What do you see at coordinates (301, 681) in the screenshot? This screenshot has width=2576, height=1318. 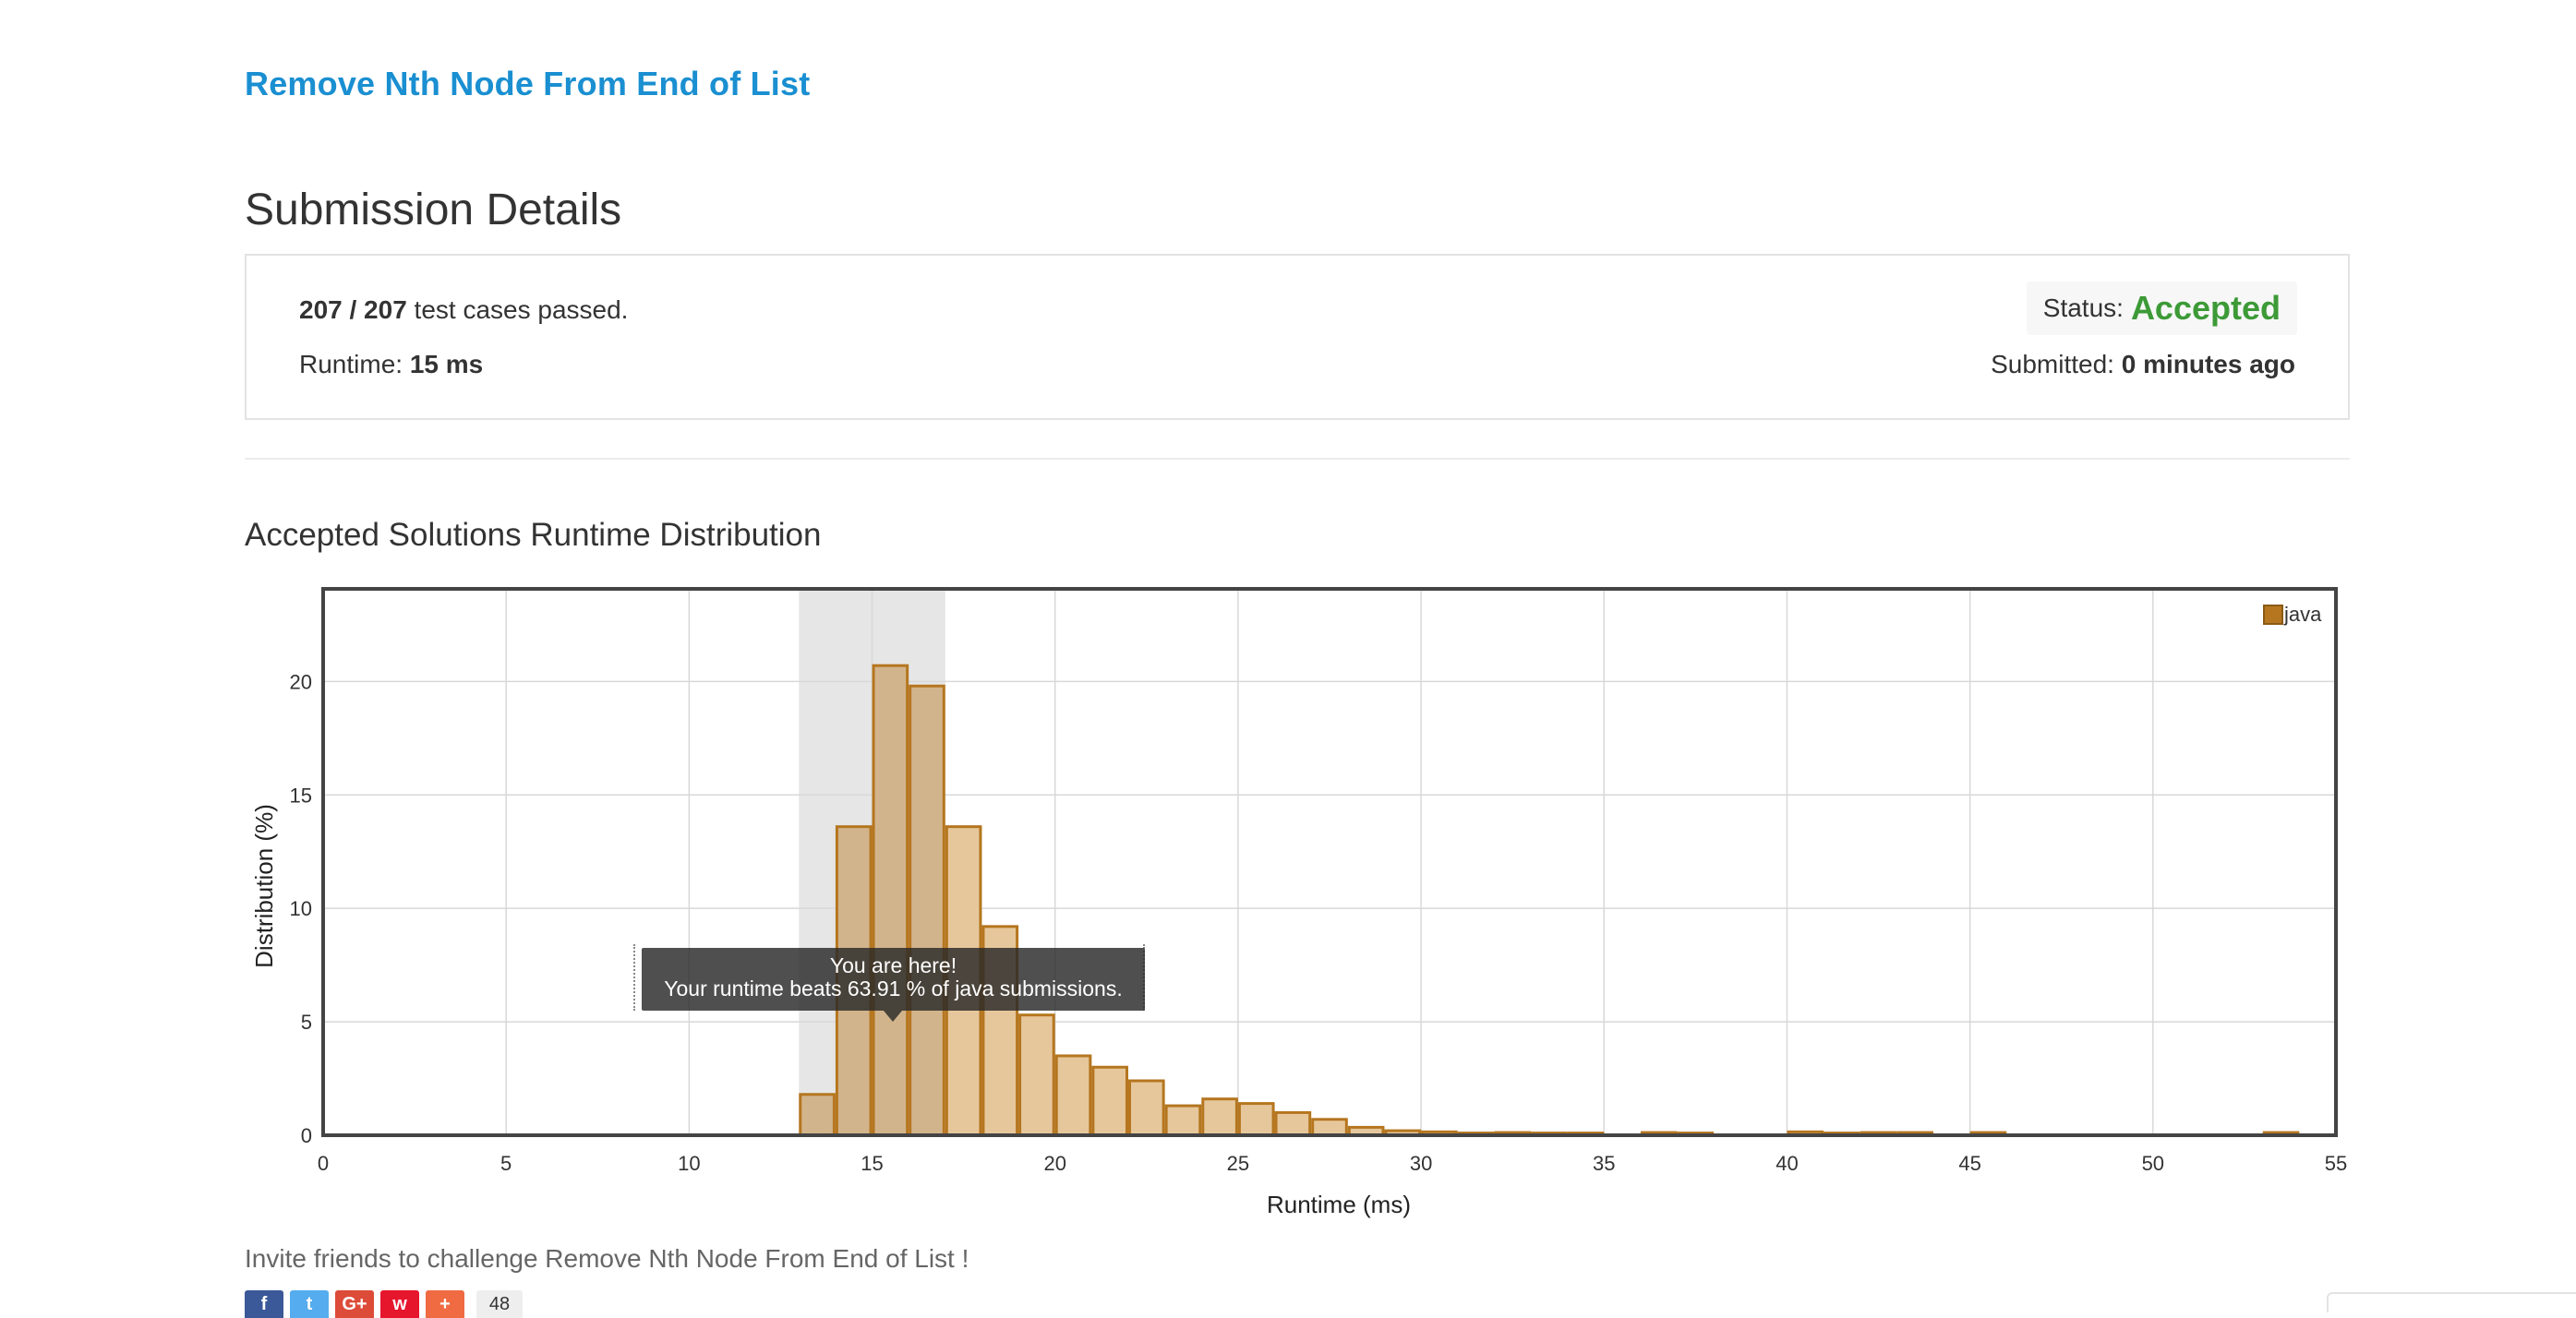 I see `y-tick-label: 20` at bounding box center [301, 681].